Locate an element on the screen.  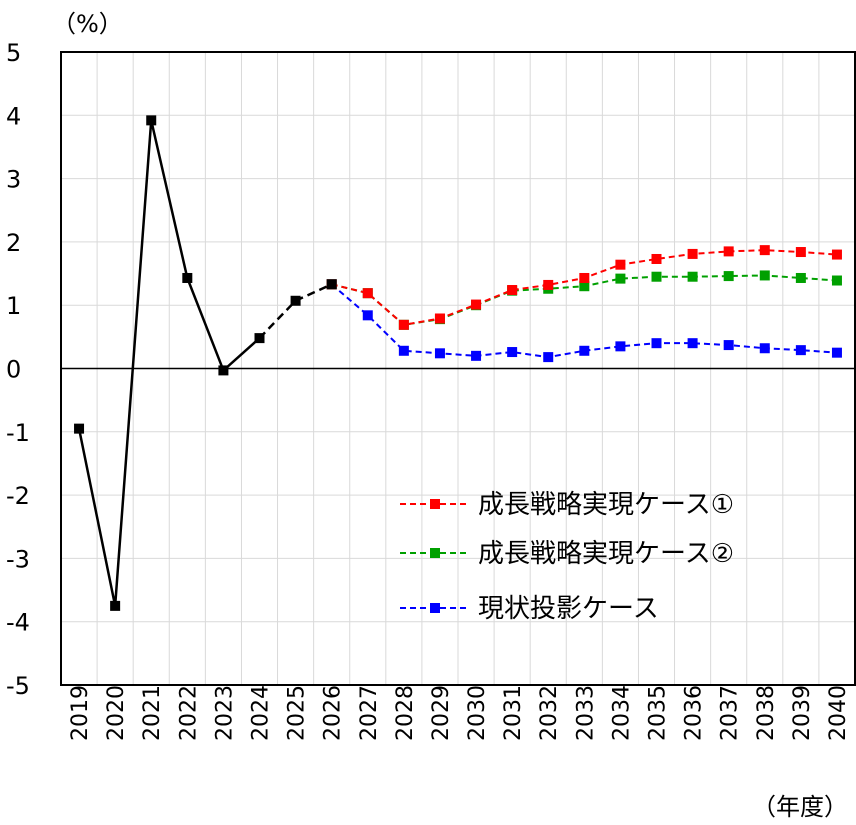
x-tick-label: 2028 is located at coordinates (405, 713).